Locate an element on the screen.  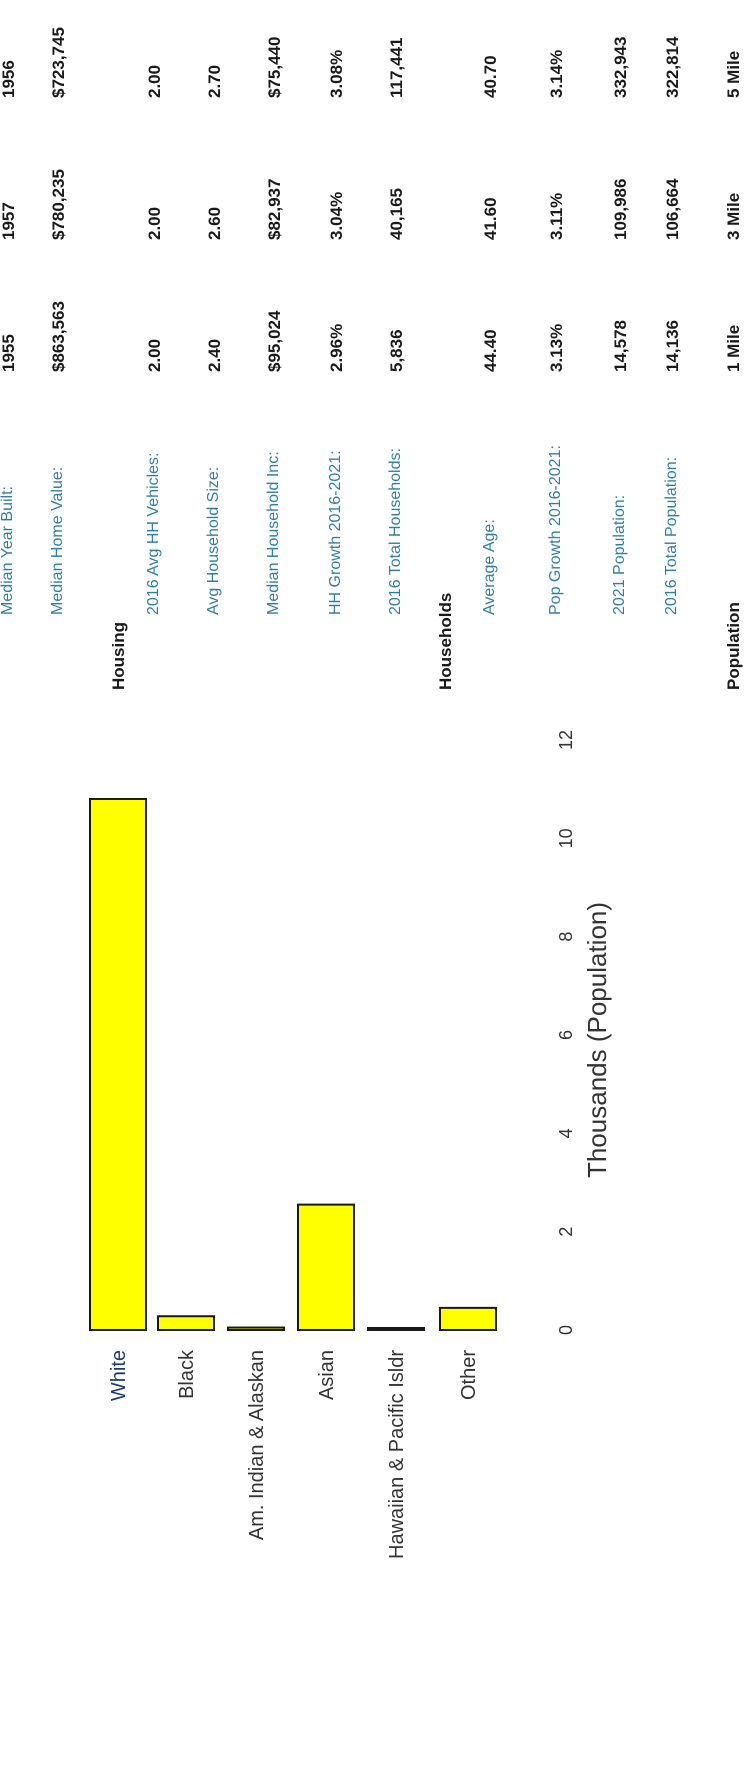
x-tick-label: 4 is located at coordinates (566, 1133).